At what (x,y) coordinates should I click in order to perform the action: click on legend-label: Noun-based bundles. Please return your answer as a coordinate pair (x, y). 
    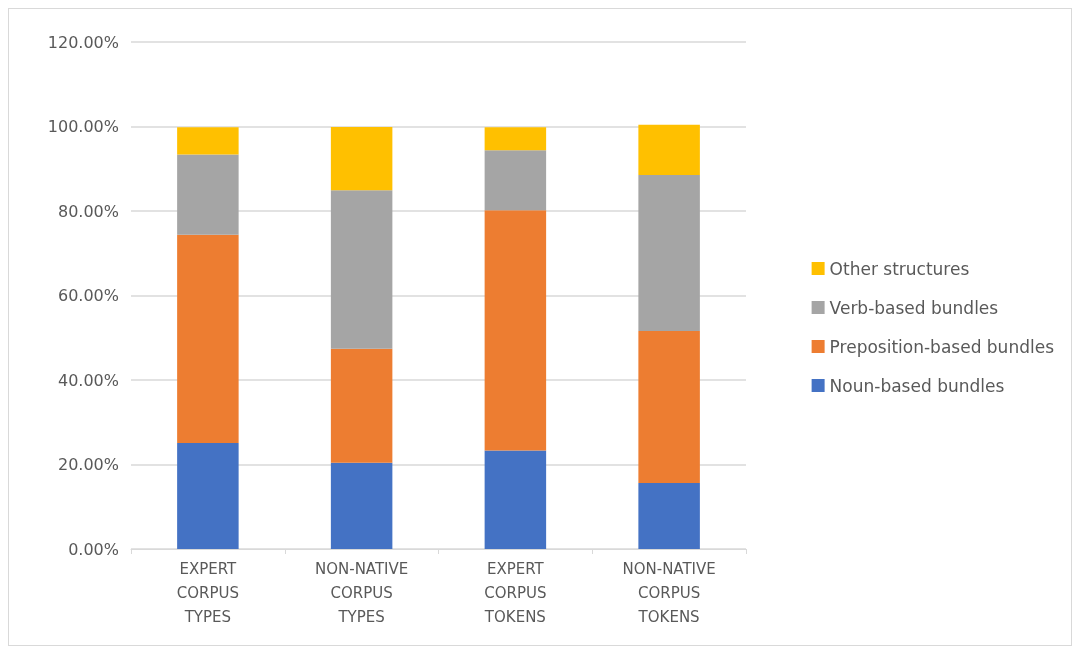
    Looking at the image, I should click on (917, 385).